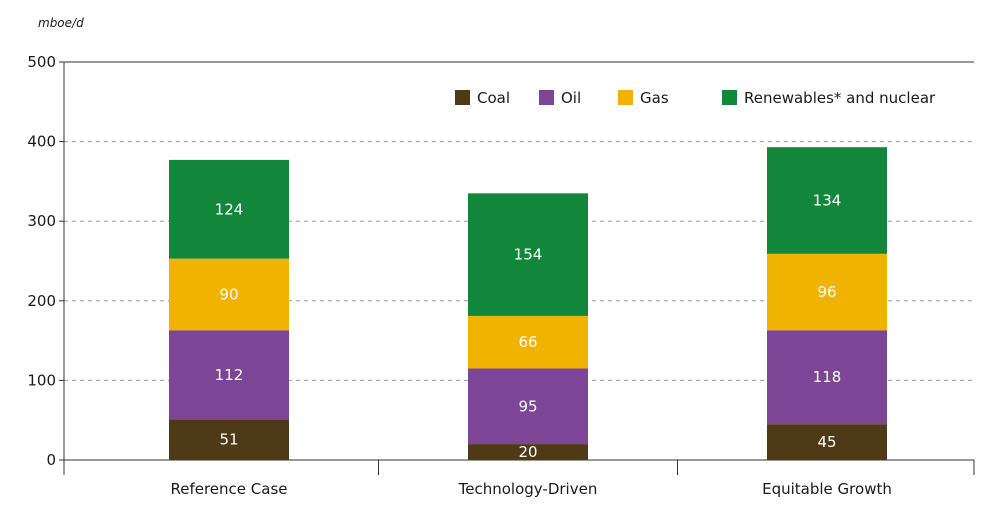  What do you see at coordinates (654, 98) in the screenshot?
I see `legend-label: Gas` at bounding box center [654, 98].